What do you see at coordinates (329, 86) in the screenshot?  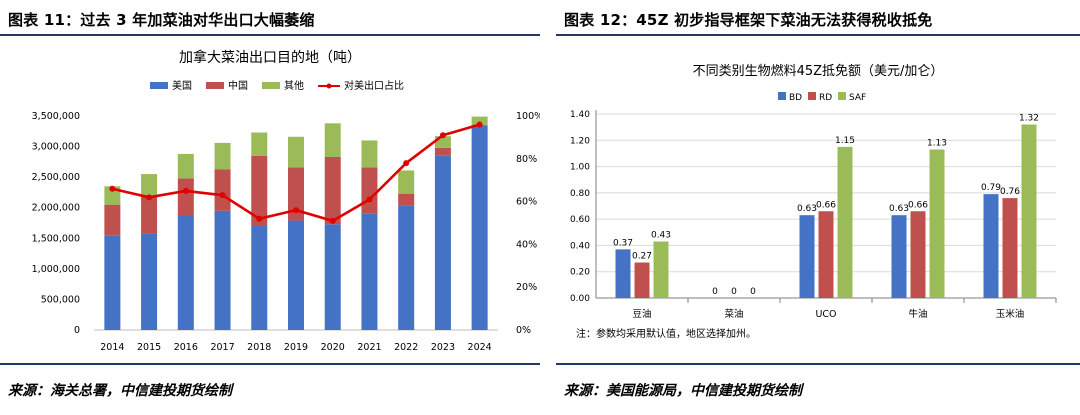 I see `legend-line-marker` at bounding box center [329, 86].